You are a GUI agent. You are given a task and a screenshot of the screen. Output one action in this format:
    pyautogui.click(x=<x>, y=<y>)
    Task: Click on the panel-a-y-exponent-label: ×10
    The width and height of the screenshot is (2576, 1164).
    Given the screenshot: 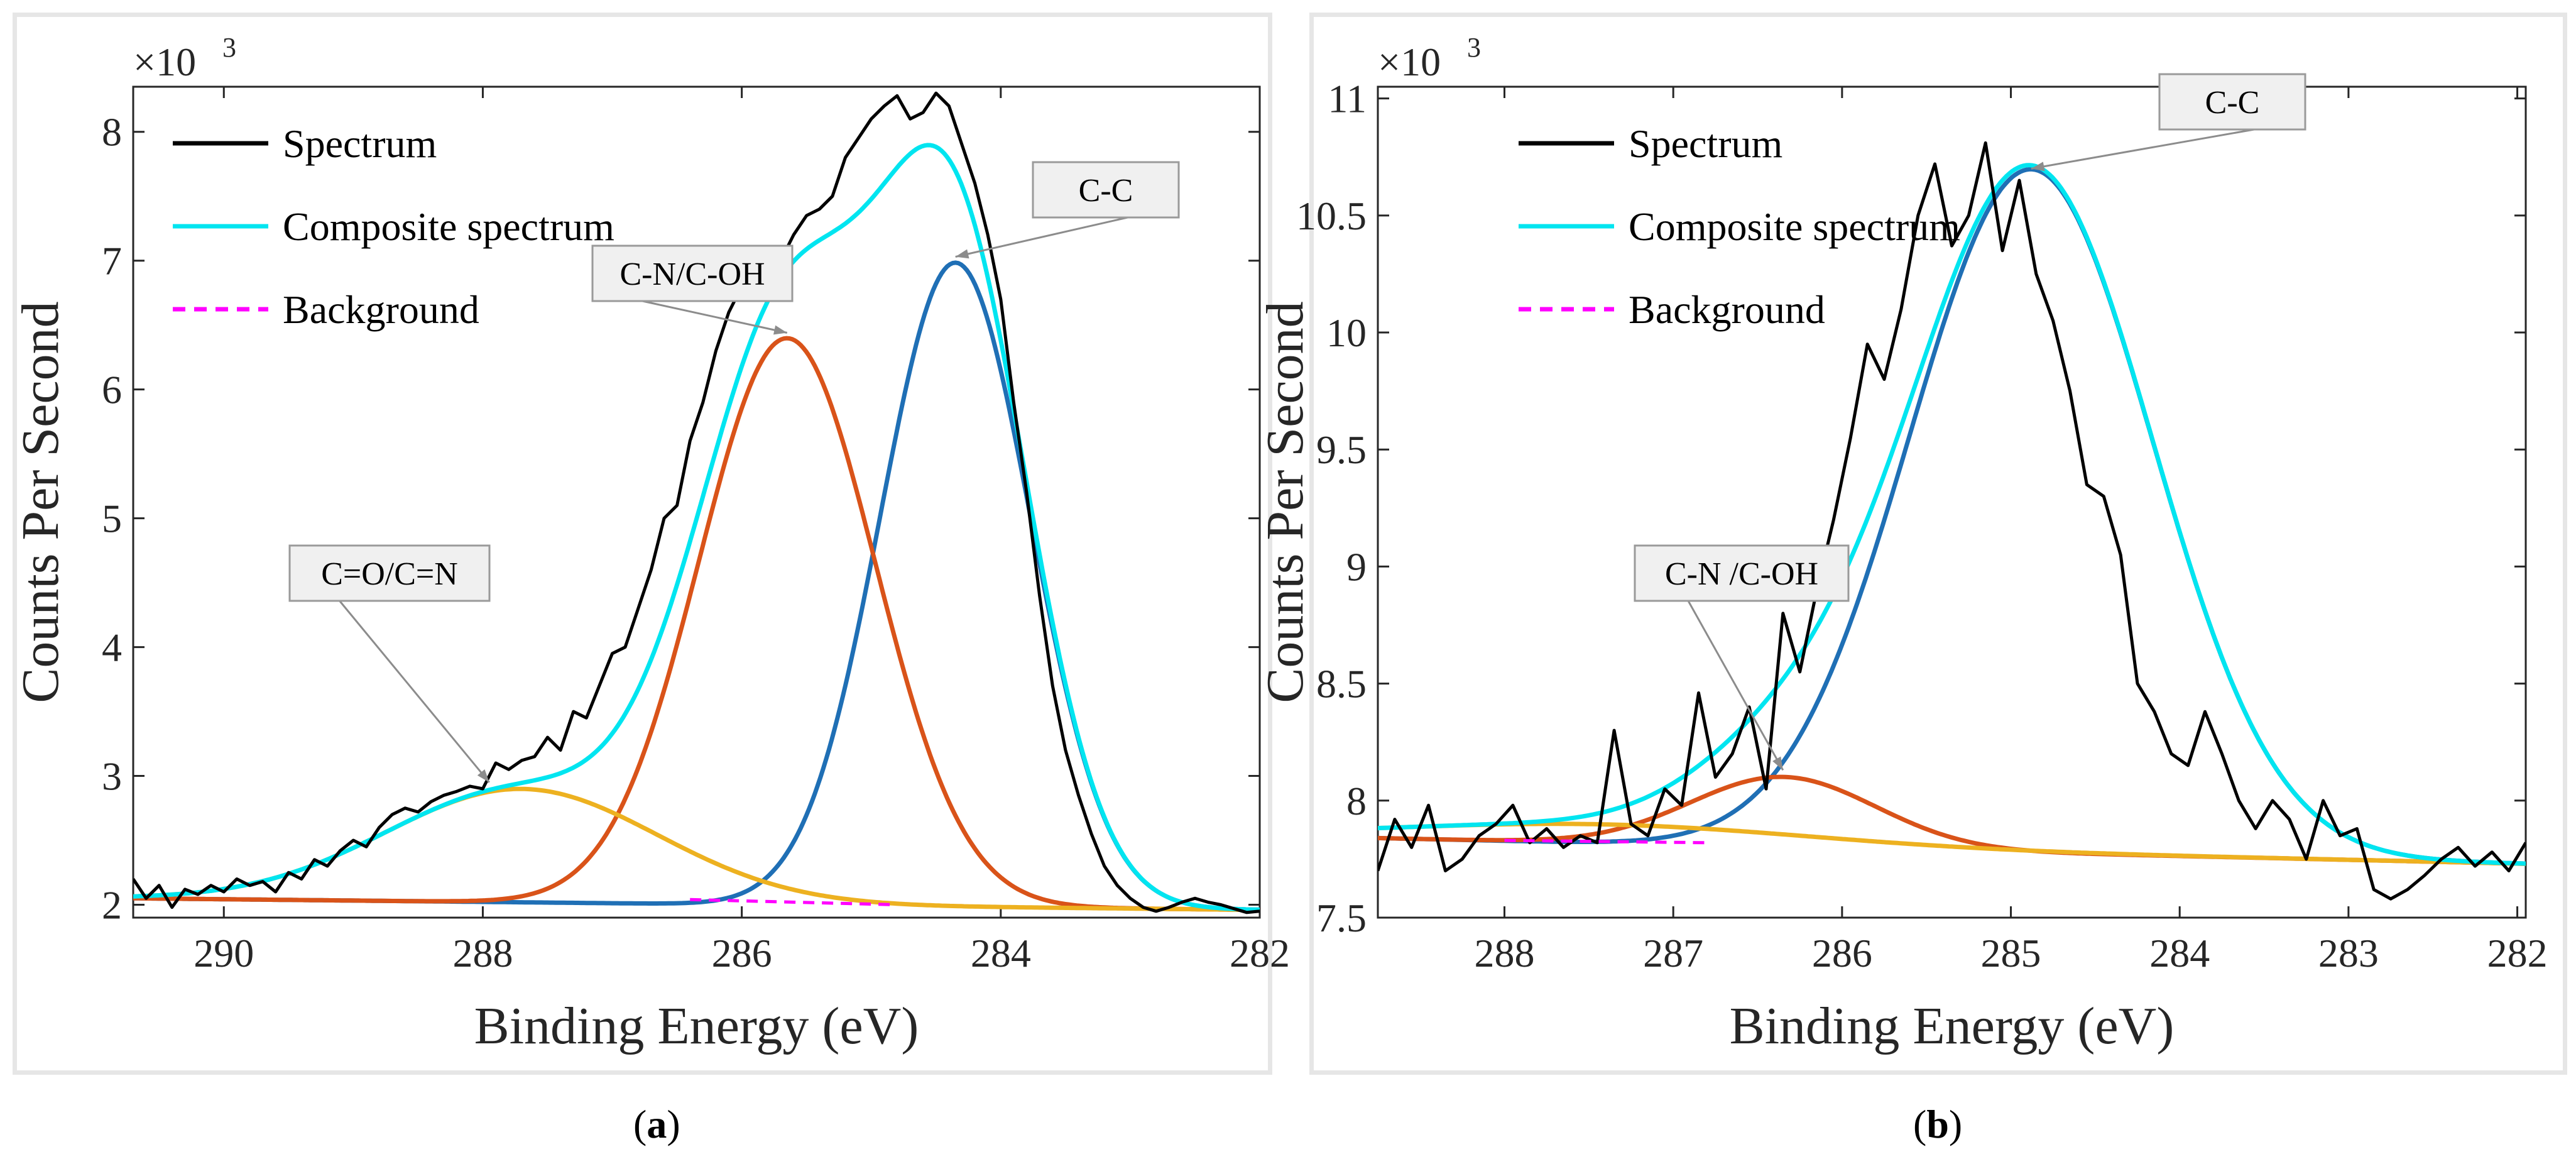 What is the action you would take?
    pyautogui.click(x=164, y=62)
    